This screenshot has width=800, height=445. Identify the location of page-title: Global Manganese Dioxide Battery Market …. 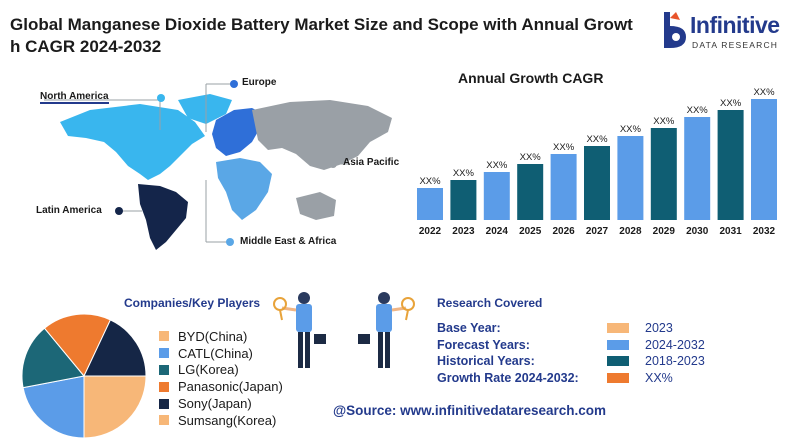
(321, 35).